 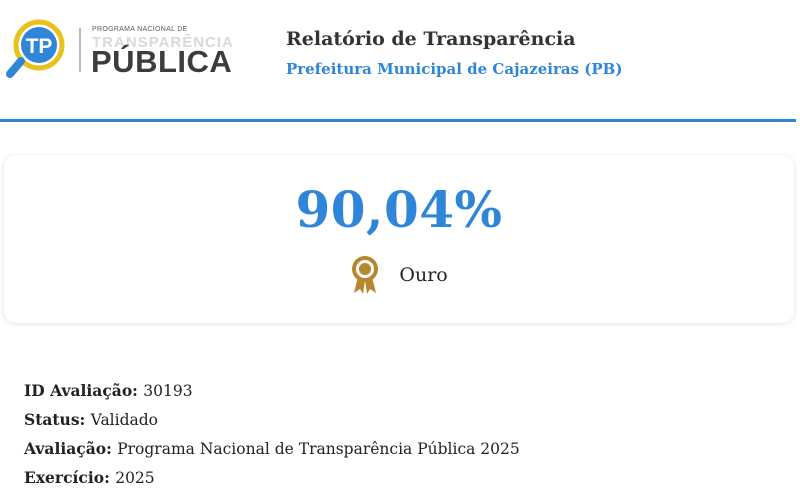 What do you see at coordinates (70, 477) in the screenshot?
I see `detail-label: Exercício:` at bounding box center [70, 477].